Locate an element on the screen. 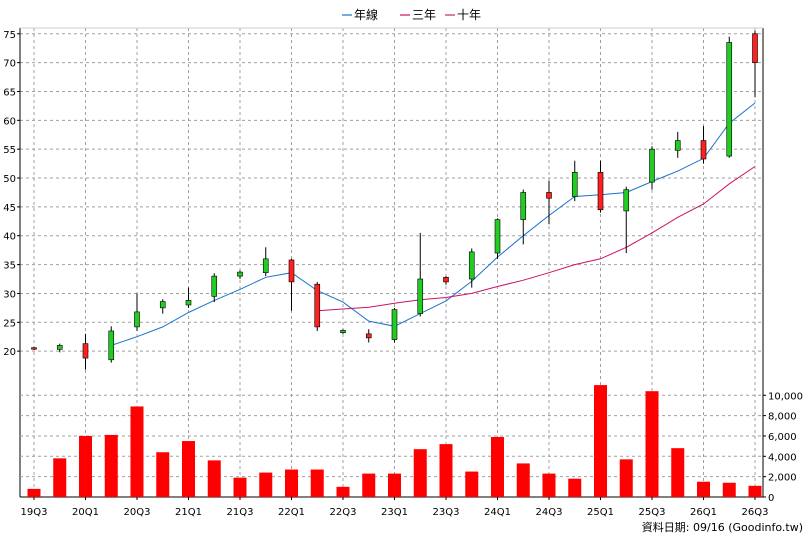  price-tick-label: 55 is located at coordinates (9, 150).